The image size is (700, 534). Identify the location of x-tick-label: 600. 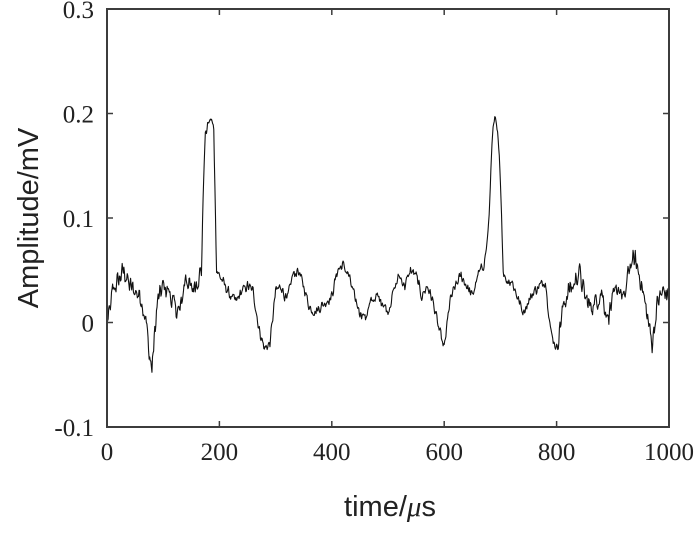
(444, 452).